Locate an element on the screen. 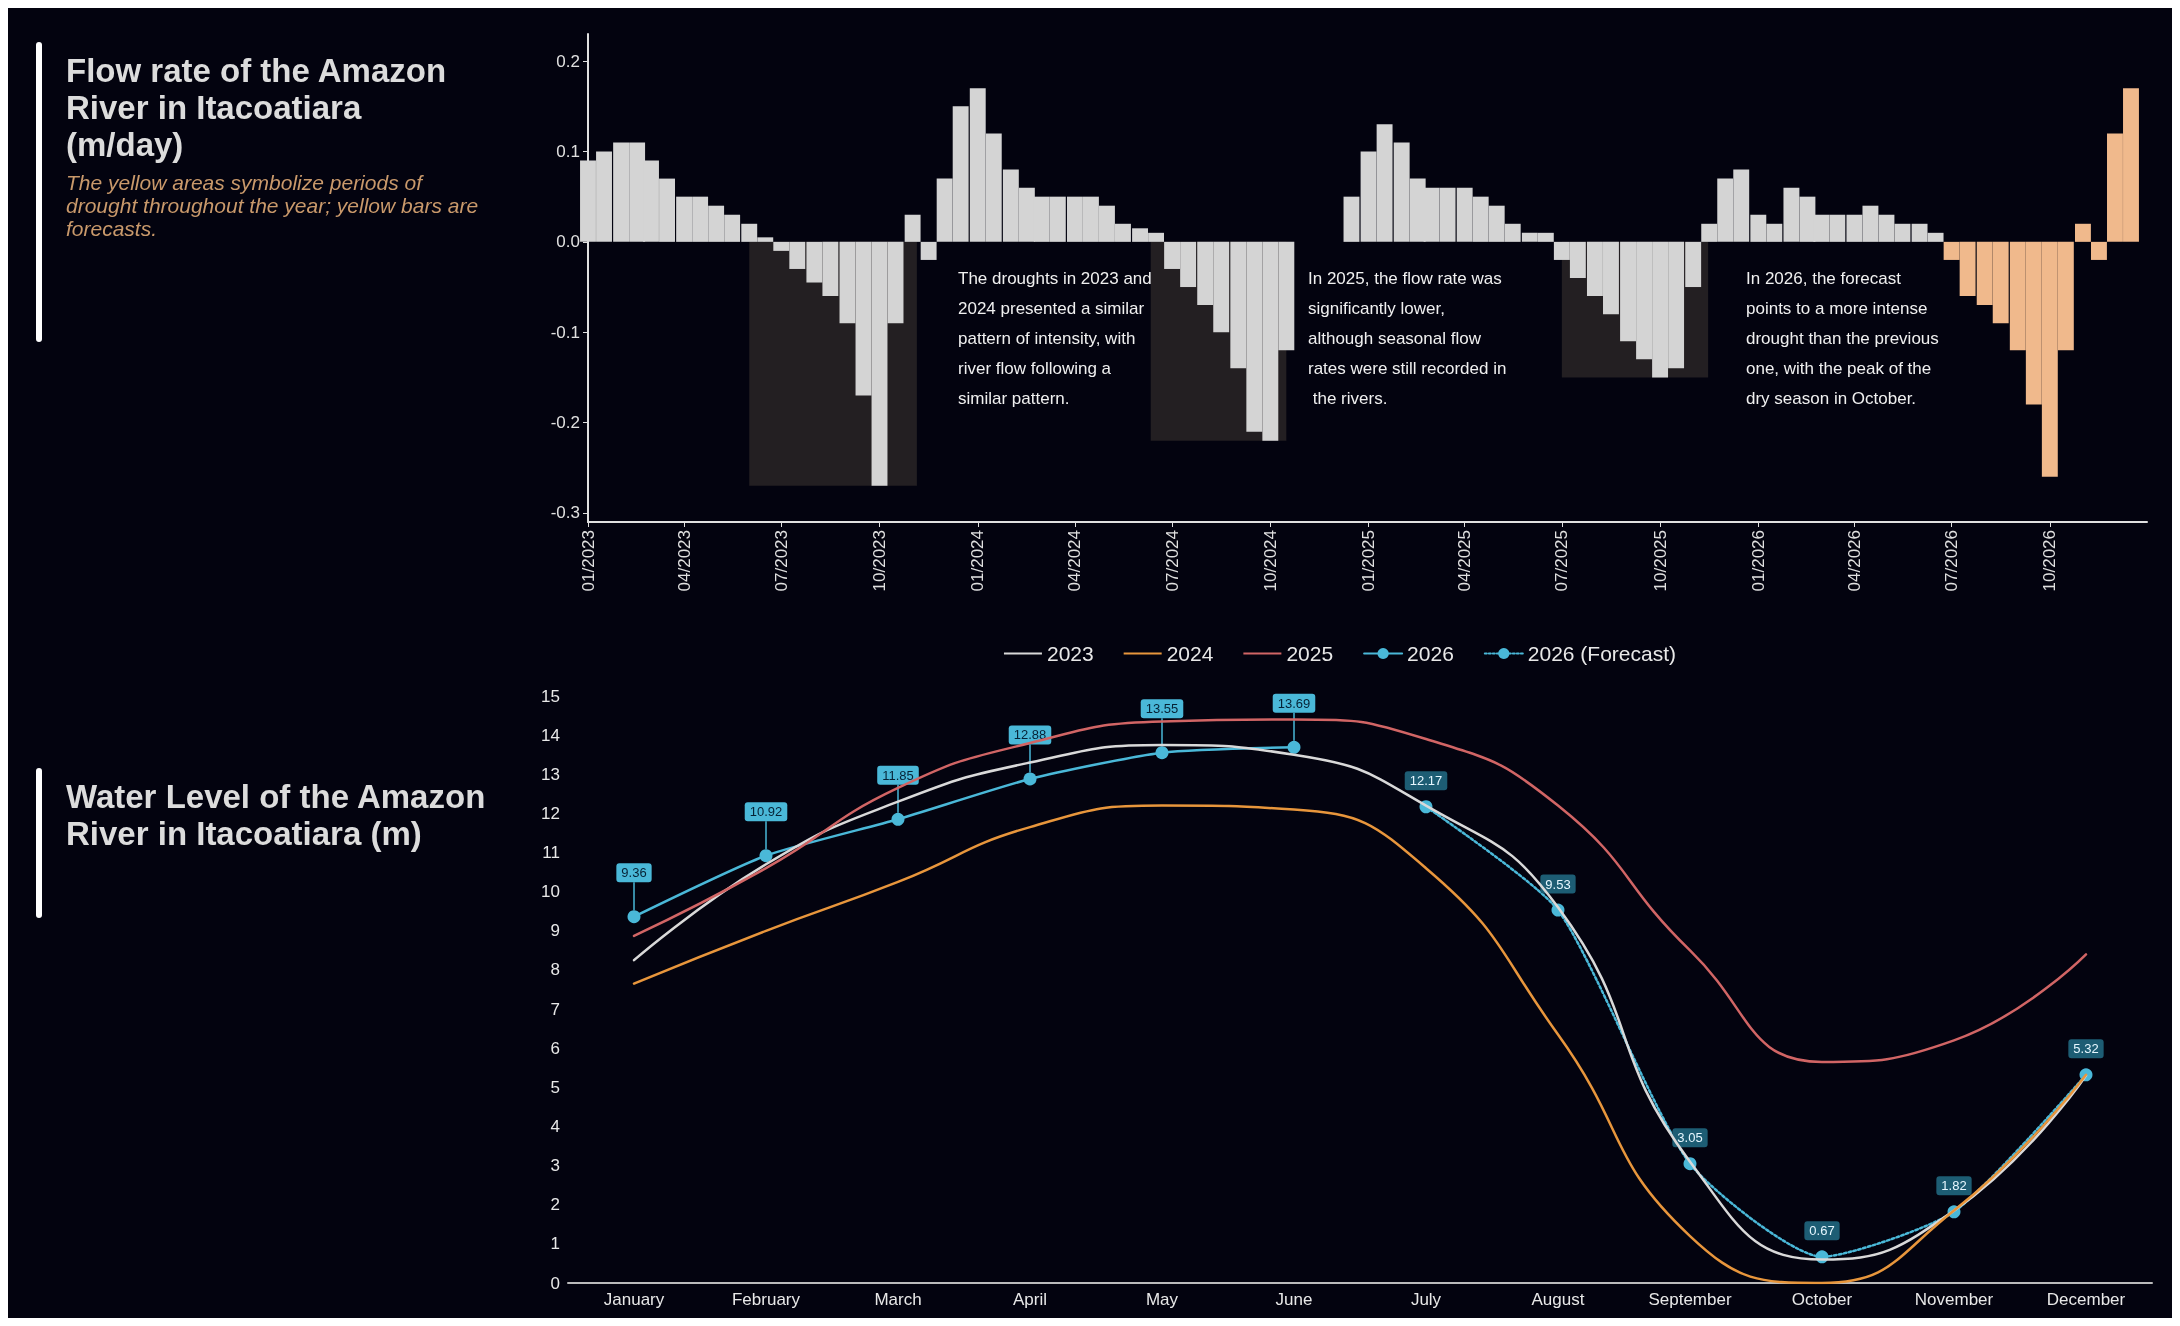  y-tick-label: 0 is located at coordinates (555, 1283).